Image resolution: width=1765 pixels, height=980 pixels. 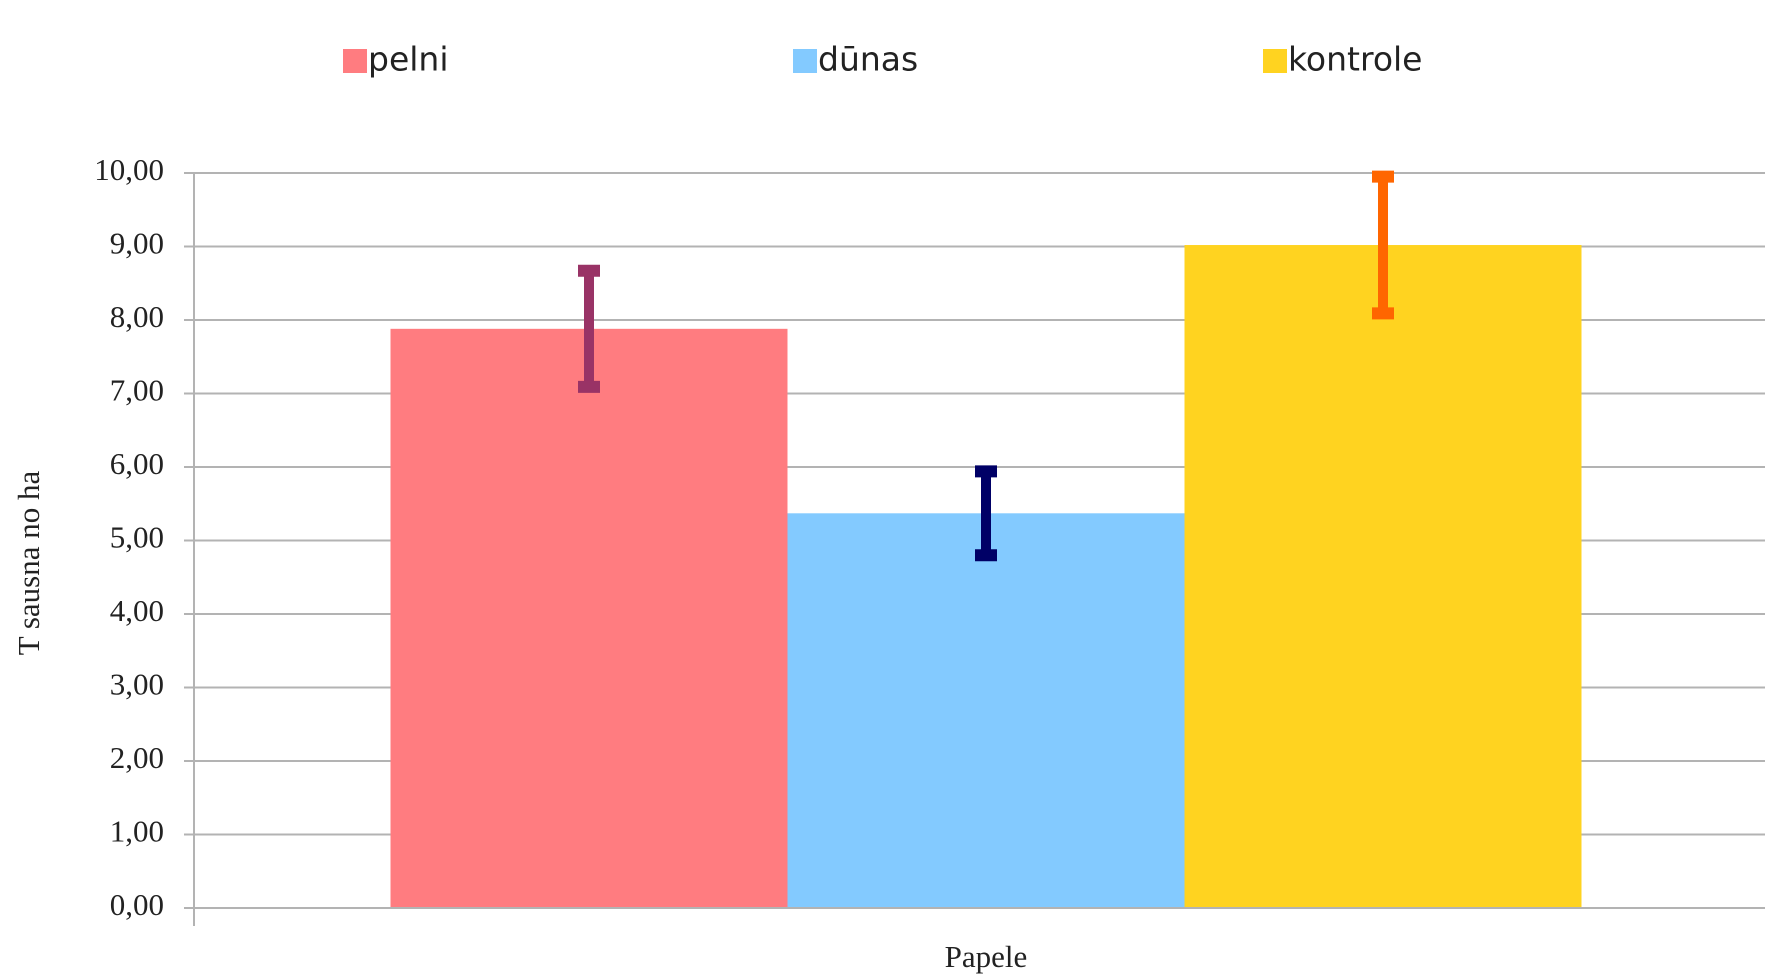 I want to click on y-axis-title: T sausna no ha, so click(x=28, y=563).